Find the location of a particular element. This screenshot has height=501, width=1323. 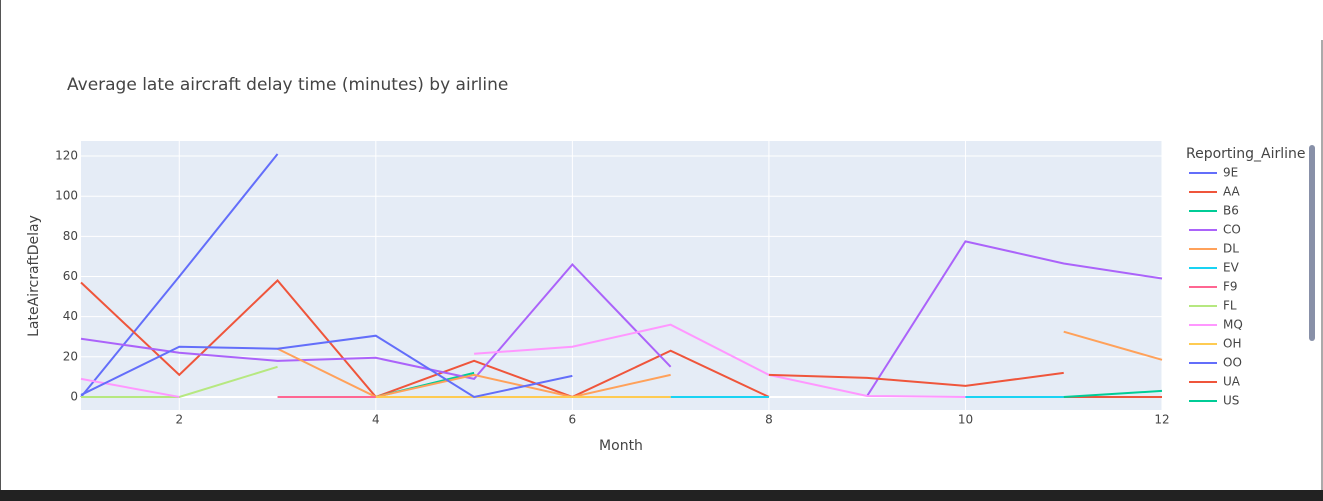

legend-label: US is located at coordinates (1231, 401).